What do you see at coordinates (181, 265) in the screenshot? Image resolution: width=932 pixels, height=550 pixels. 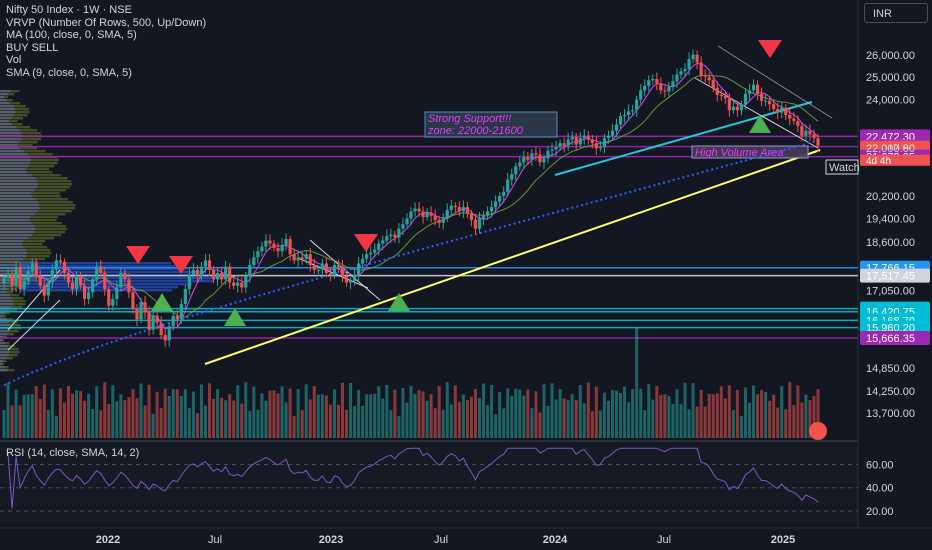 I see `sell-signal-icon` at bounding box center [181, 265].